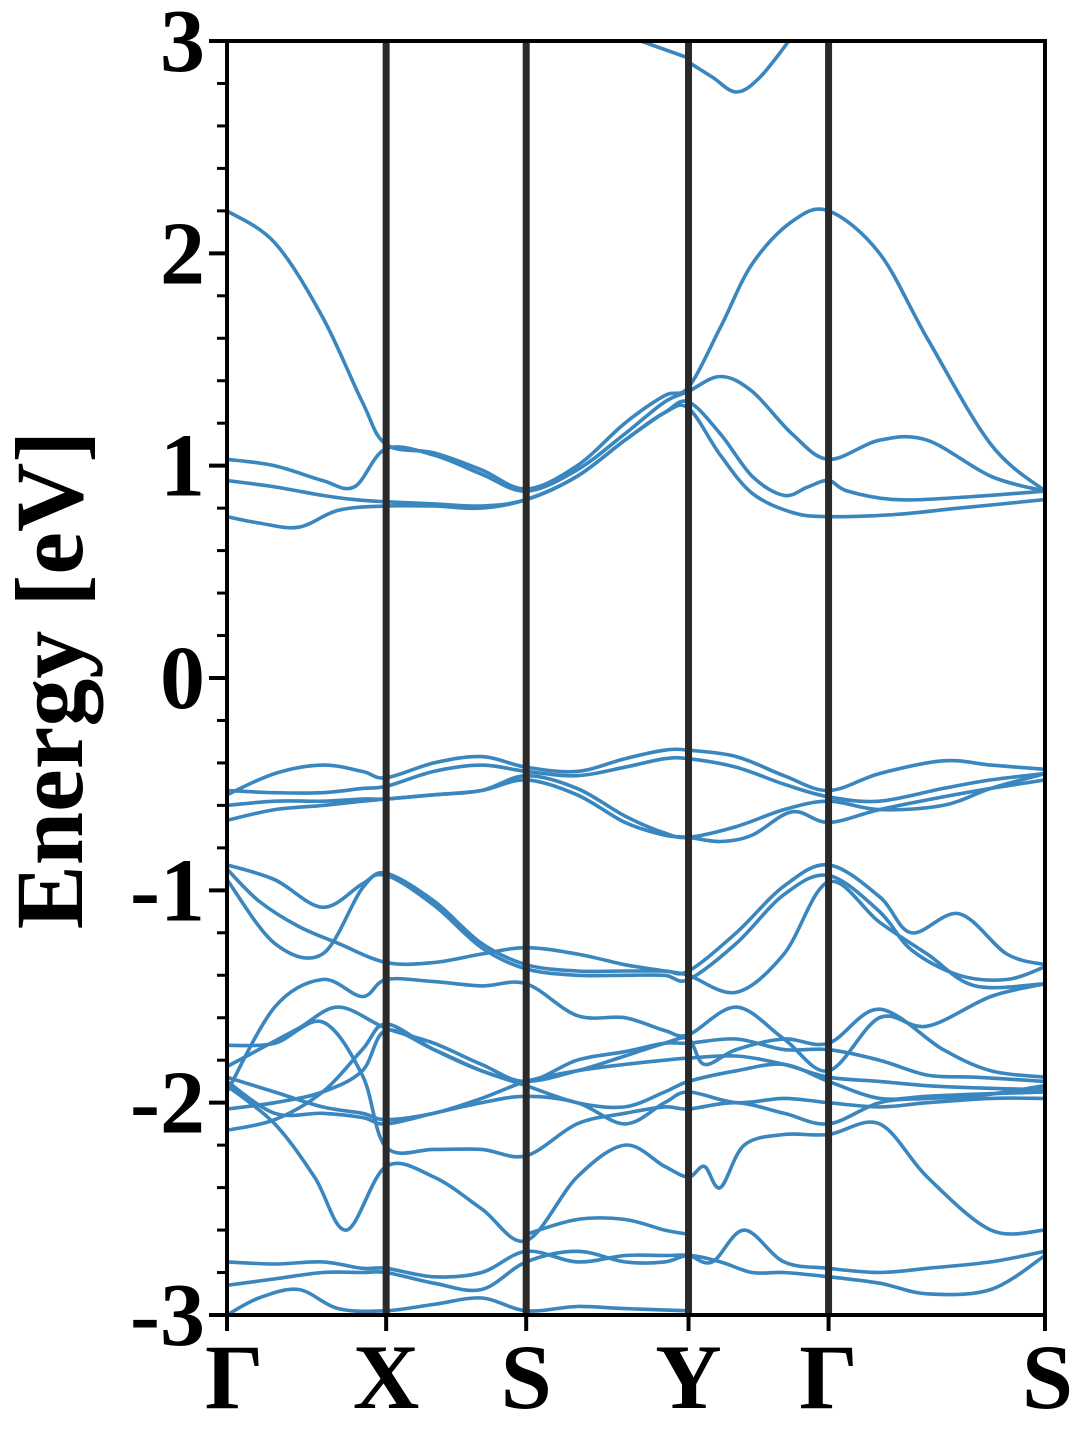 Image resolution: width=1080 pixels, height=1440 pixels. I want to click on y-ticks: -3 -2 -1 0 1 2 3, so click(178, 682).